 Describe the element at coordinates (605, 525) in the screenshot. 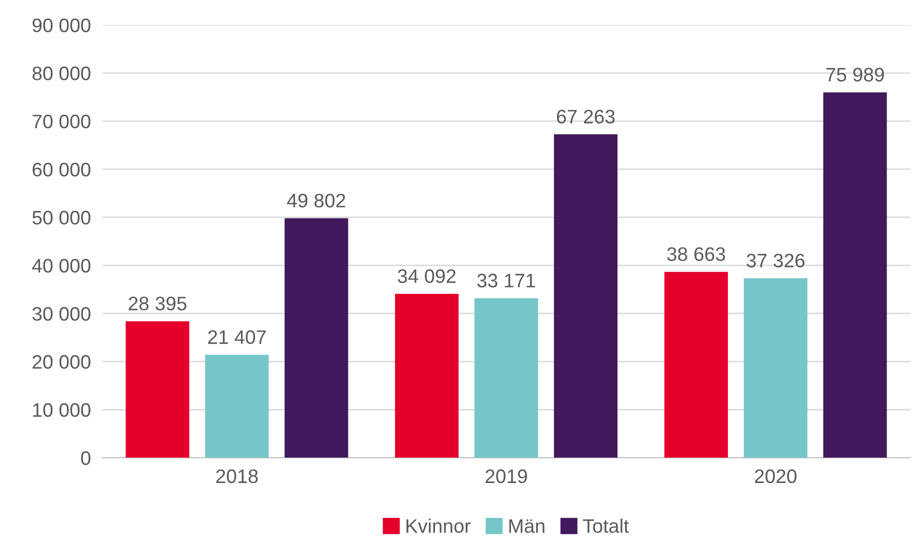

I see `legend-label: Totalt` at that location.